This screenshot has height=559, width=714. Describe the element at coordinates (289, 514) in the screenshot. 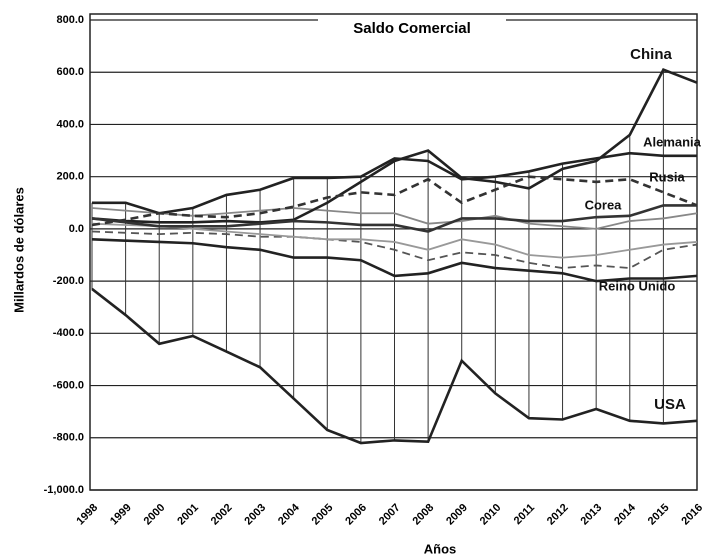

I see `x-tick-label: 2004` at that location.